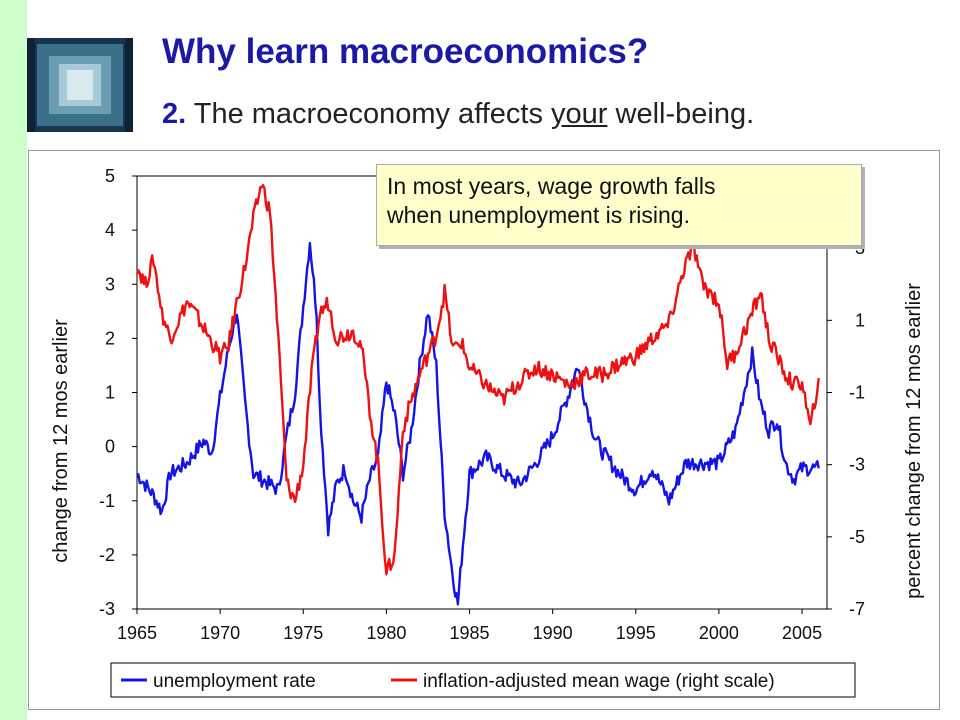  Describe the element at coordinates (13, 360) in the screenshot. I see `left-accent-bar` at that location.